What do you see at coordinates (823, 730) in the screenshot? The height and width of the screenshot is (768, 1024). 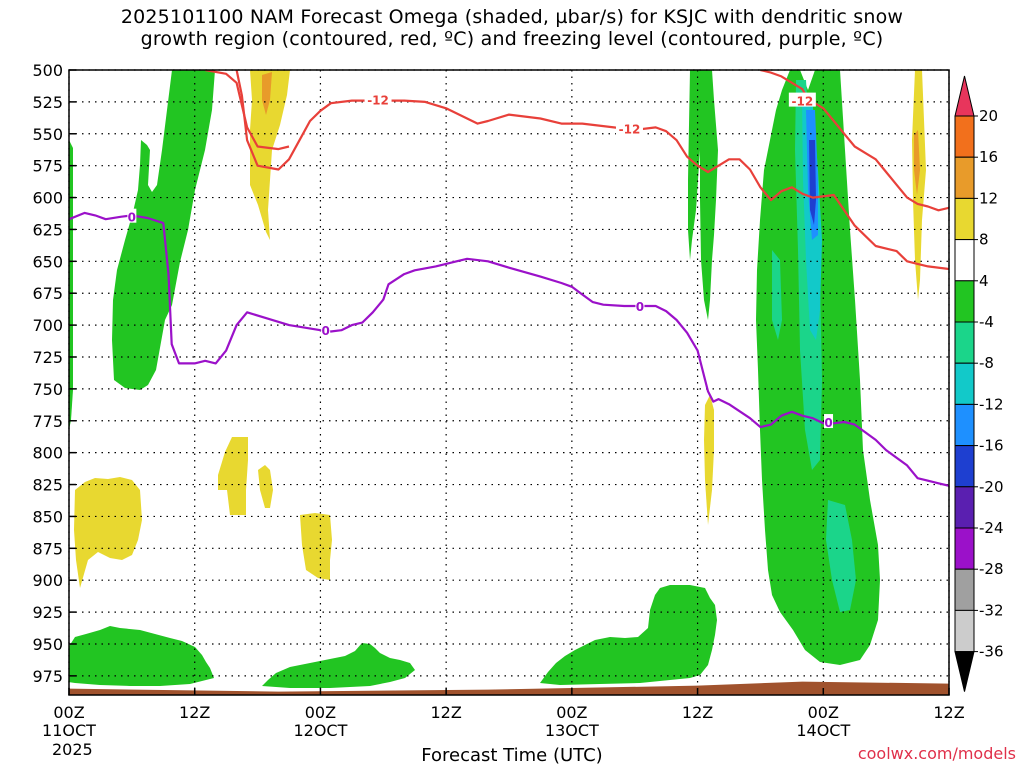 I see `x-tick-label-date: 14OCT` at bounding box center [823, 730].